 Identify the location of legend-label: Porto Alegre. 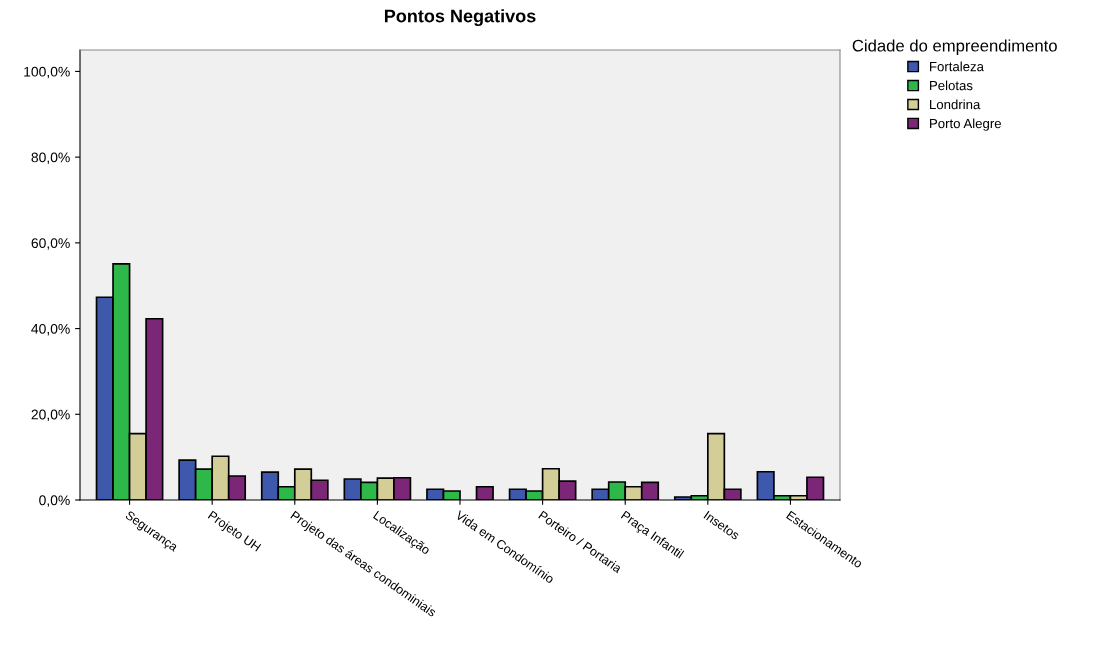
(965, 124).